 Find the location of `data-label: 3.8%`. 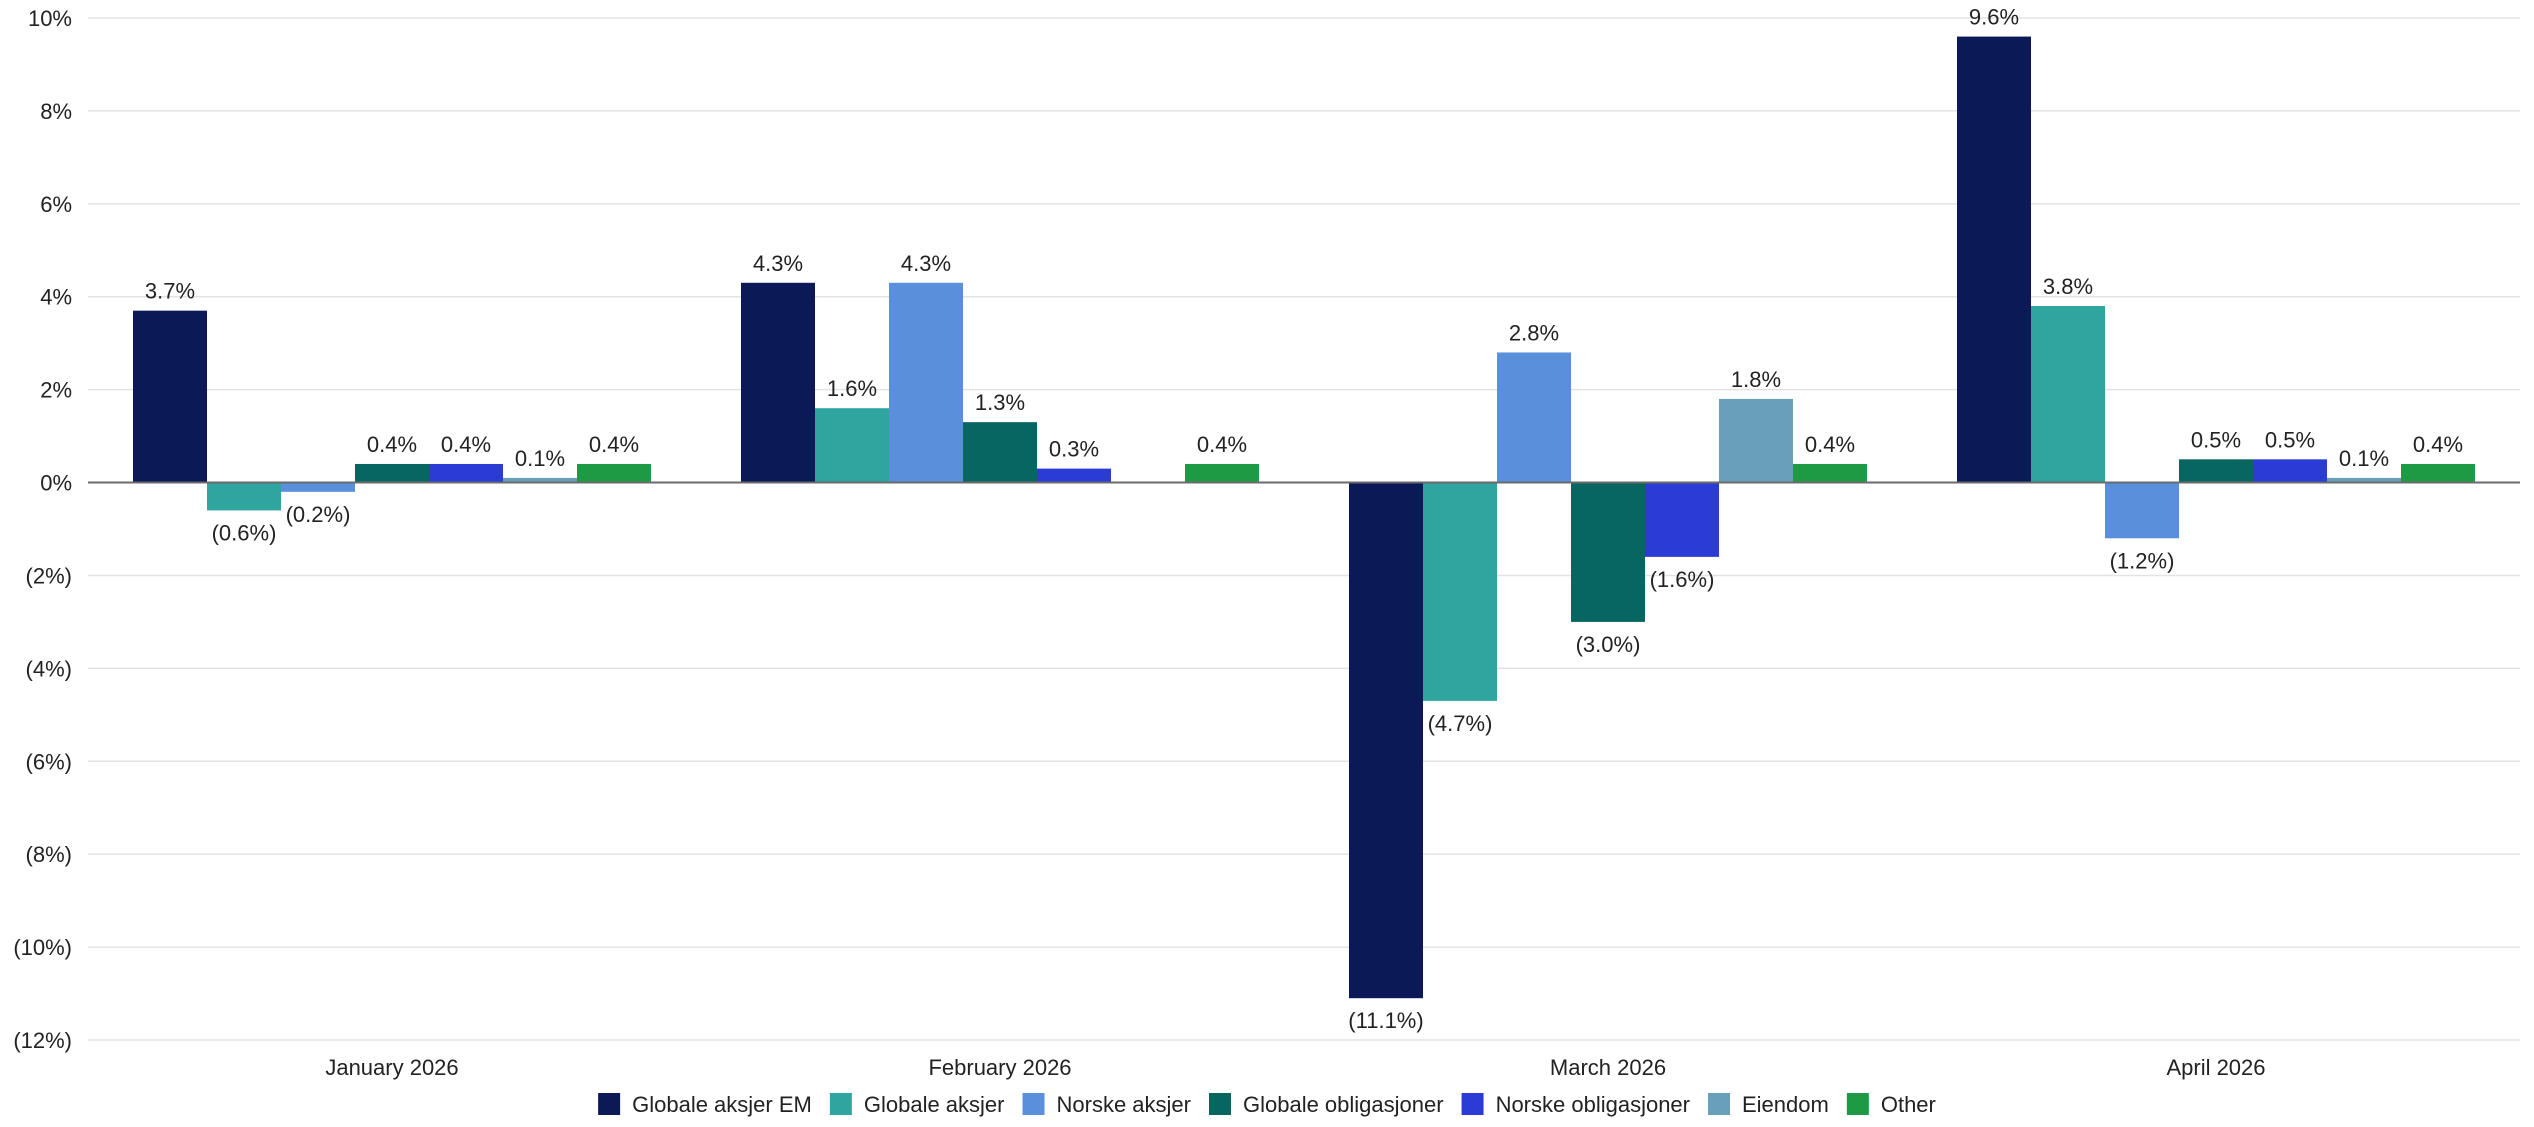

data-label: 3.8% is located at coordinates (2068, 286).